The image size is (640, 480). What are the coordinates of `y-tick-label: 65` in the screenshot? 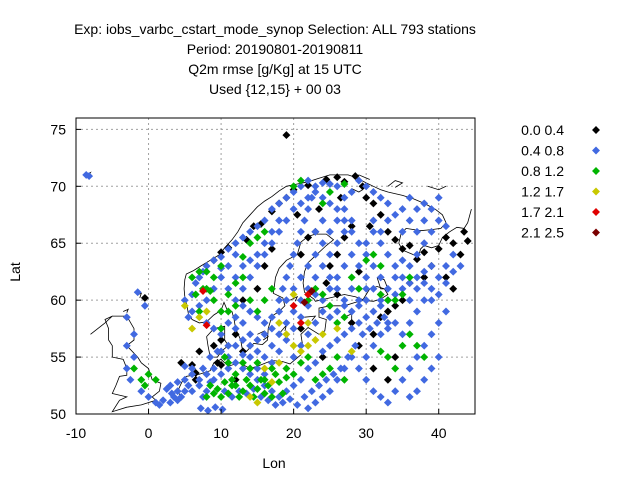 It's located at (58, 243).